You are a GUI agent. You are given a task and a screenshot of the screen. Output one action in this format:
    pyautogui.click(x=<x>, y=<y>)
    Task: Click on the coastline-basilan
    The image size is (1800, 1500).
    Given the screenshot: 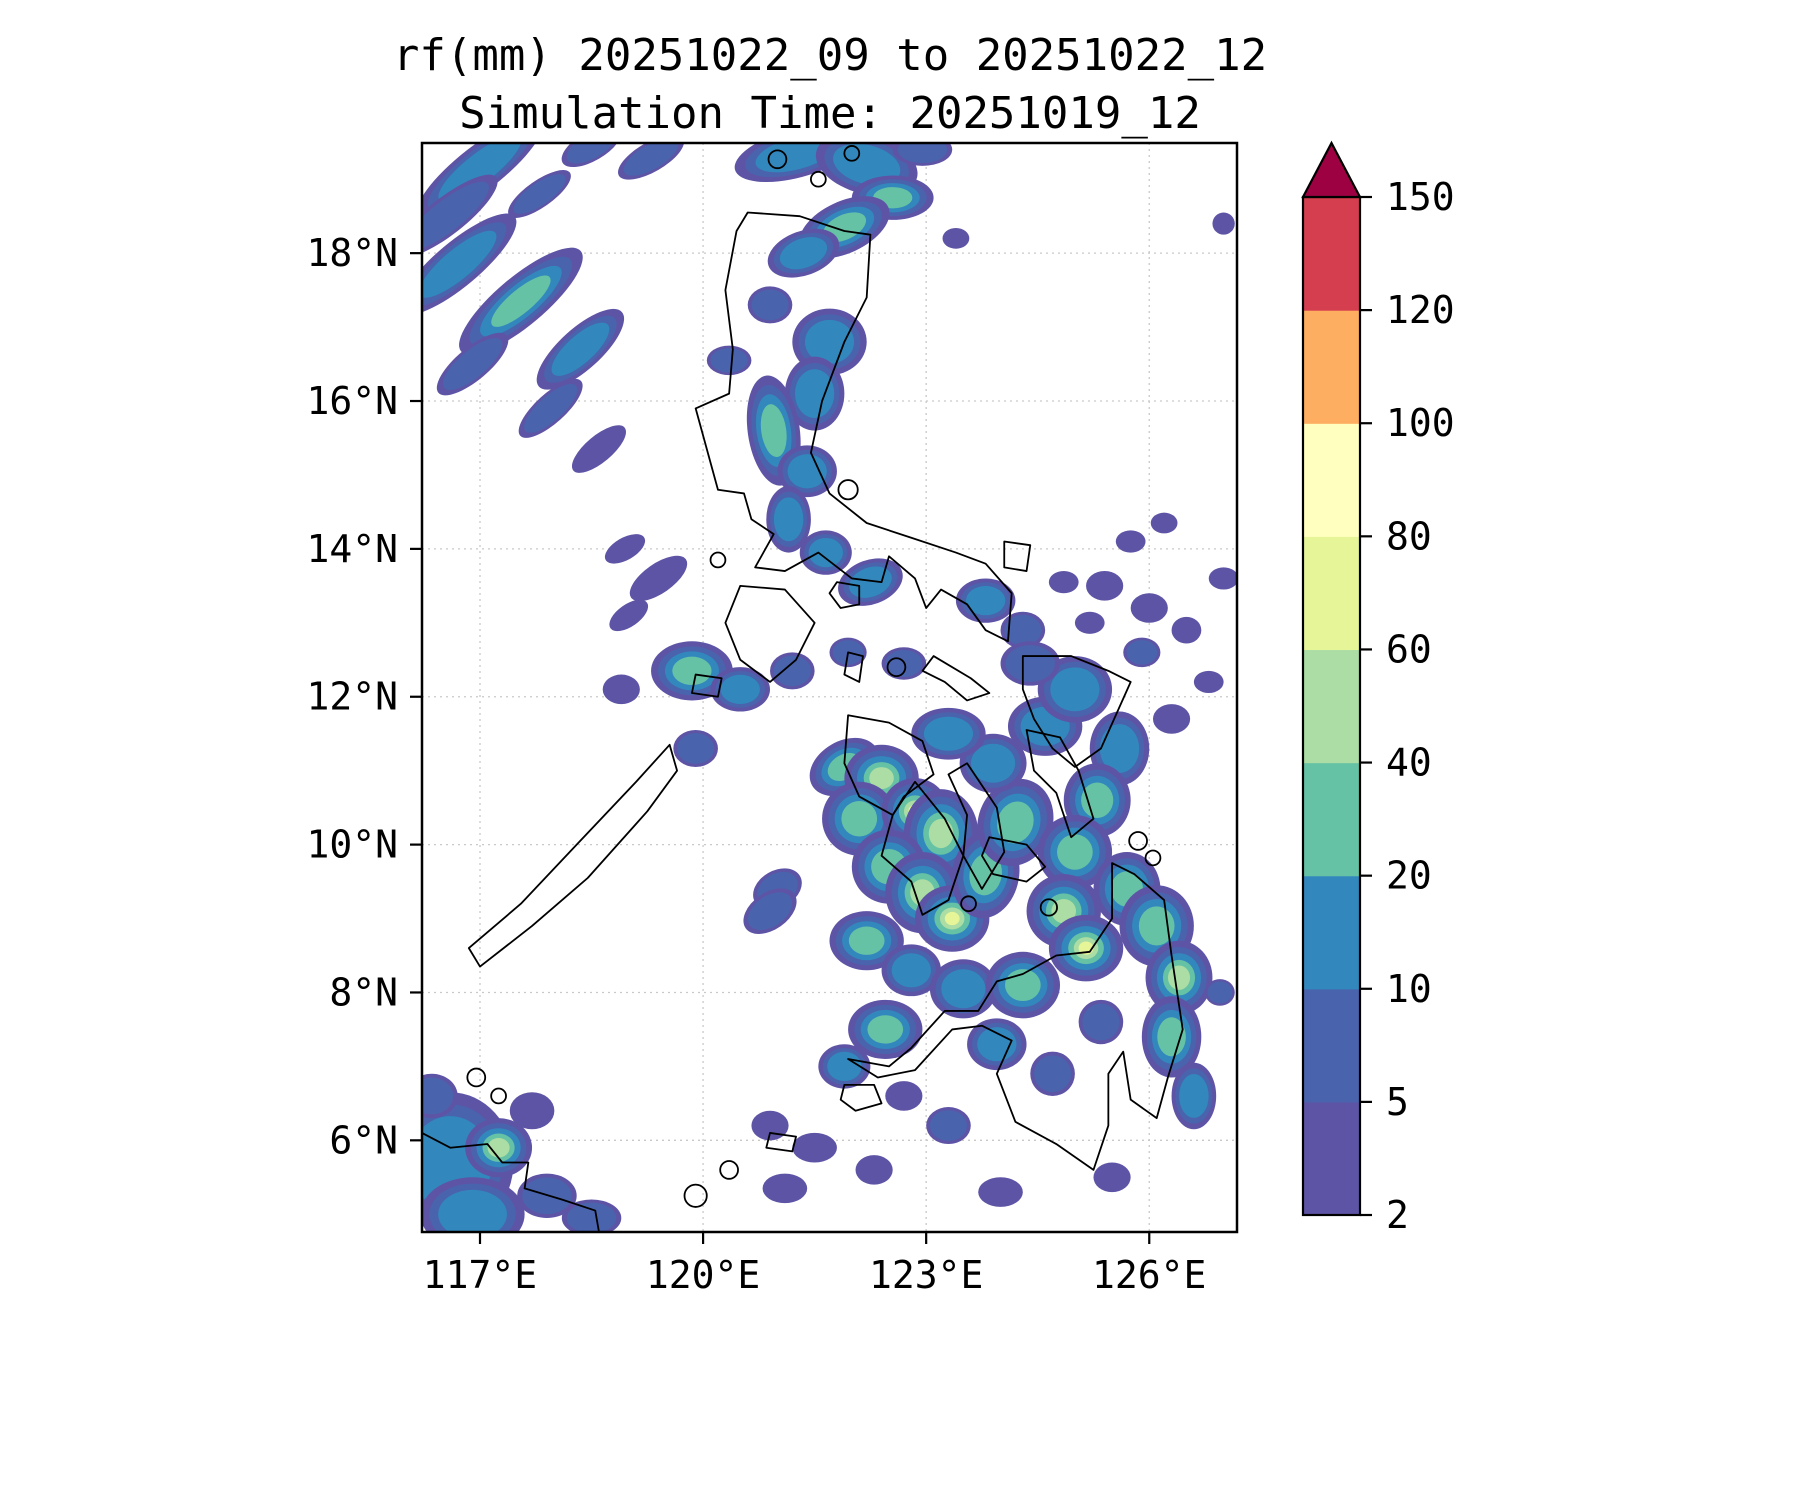 What is the action you would take?
    pyautogui.click(x=861, y=1097)
    